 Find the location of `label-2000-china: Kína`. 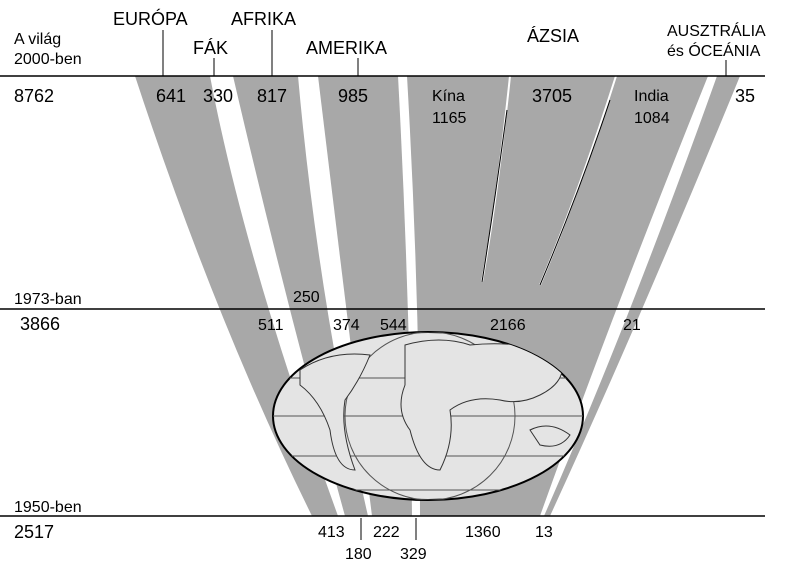

label-2000-china: Kína is located at coordinates (448, 96).